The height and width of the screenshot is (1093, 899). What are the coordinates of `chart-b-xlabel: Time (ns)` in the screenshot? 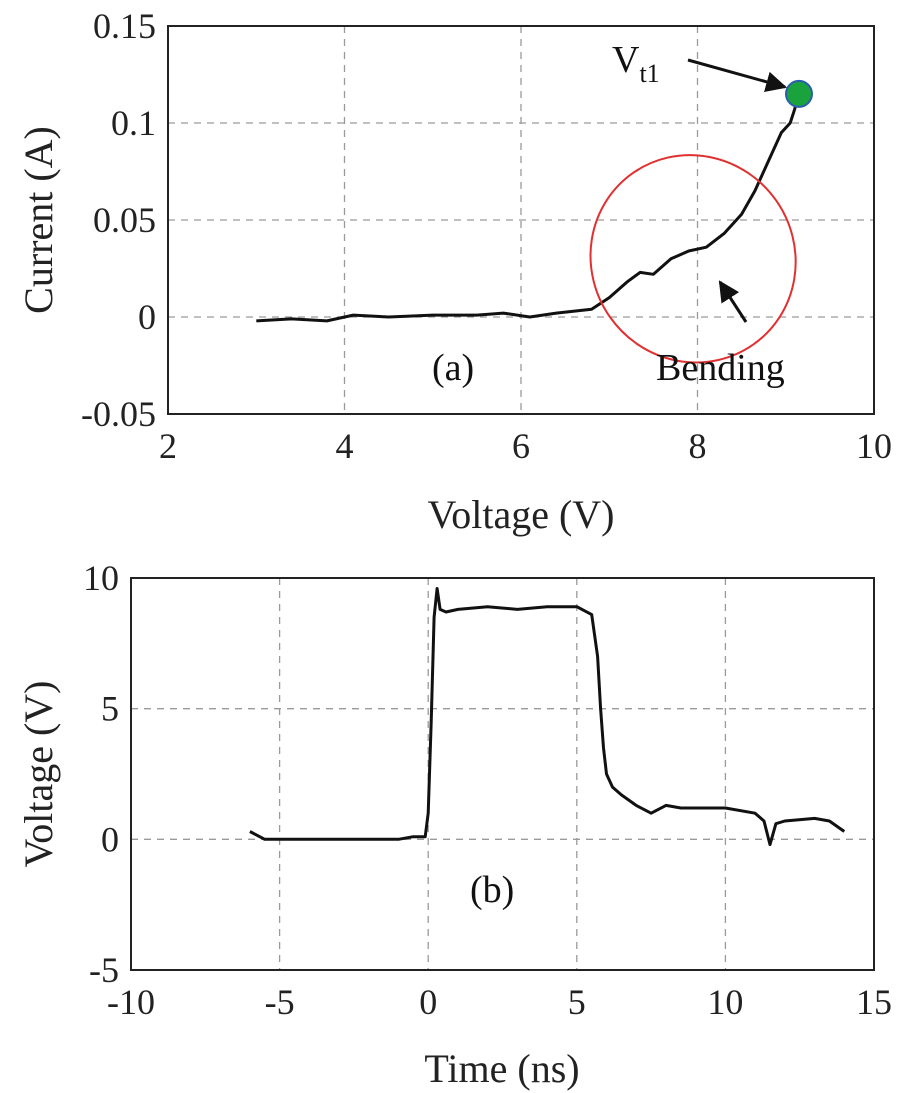 It's located at (501, 1068).